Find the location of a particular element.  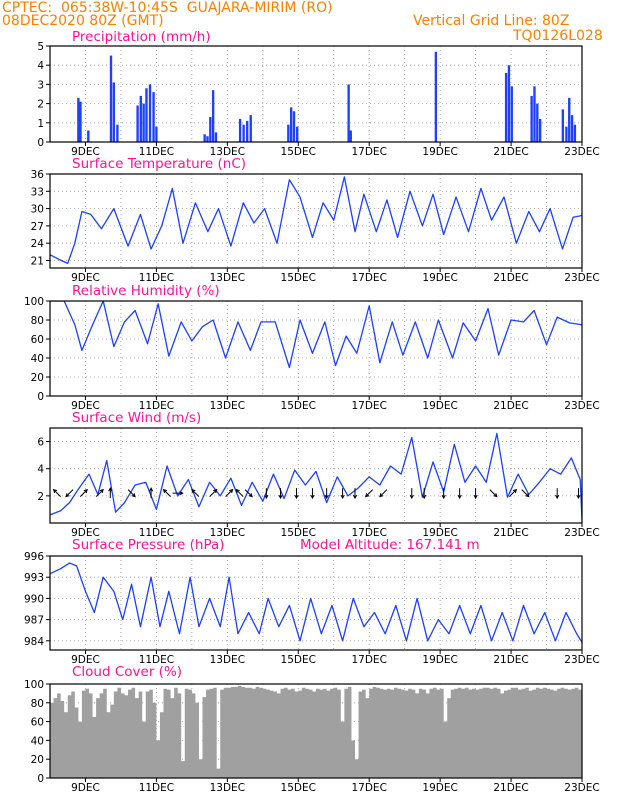

cloud-xtick-label: 19DEC is located at coordinates (439, 788).